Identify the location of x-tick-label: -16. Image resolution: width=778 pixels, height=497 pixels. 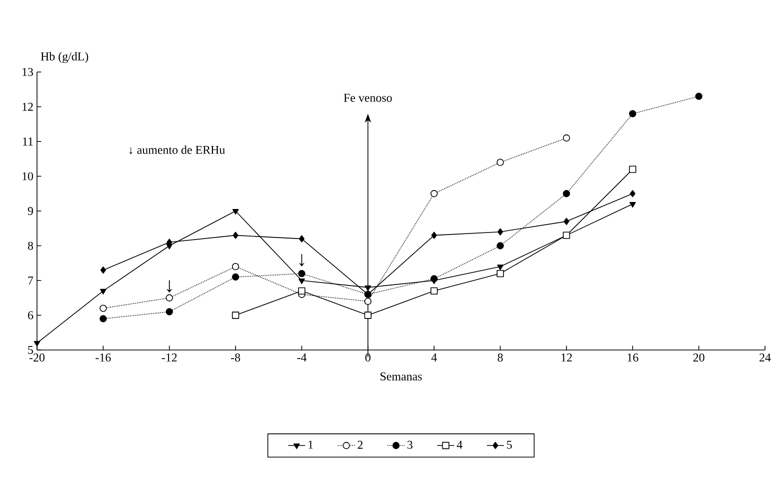
(103, 358).